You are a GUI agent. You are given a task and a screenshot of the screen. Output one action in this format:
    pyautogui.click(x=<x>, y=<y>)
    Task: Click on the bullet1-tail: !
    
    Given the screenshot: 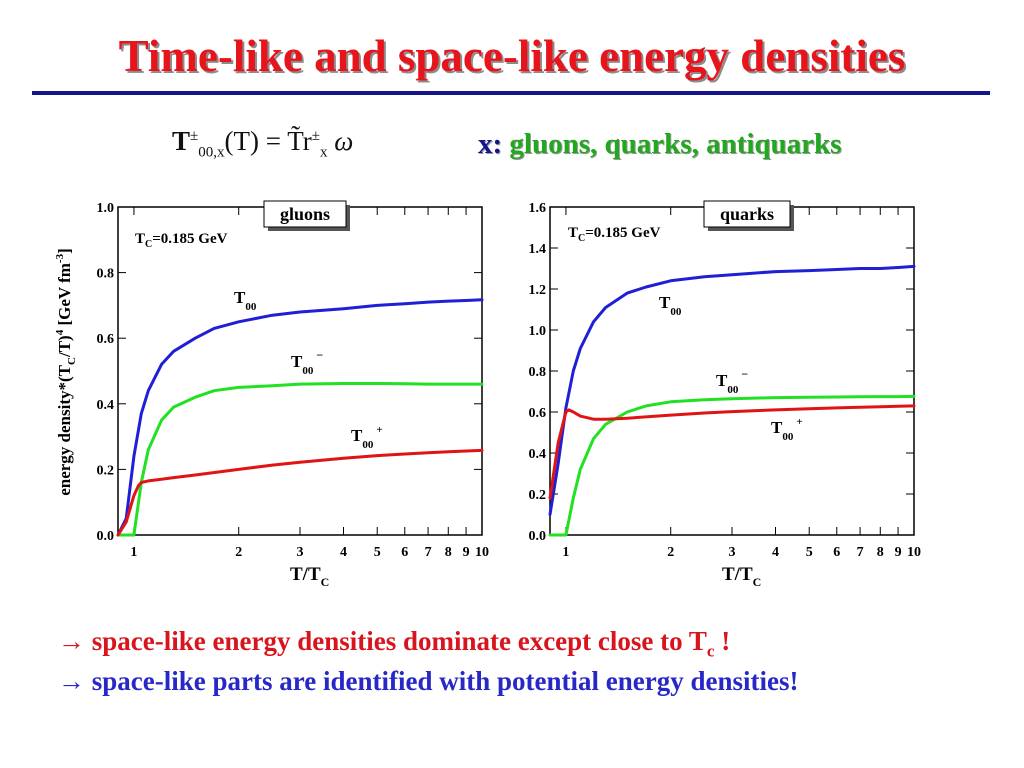 What is the action you would take?
    pyautogui.click(x=722, y=641)
    